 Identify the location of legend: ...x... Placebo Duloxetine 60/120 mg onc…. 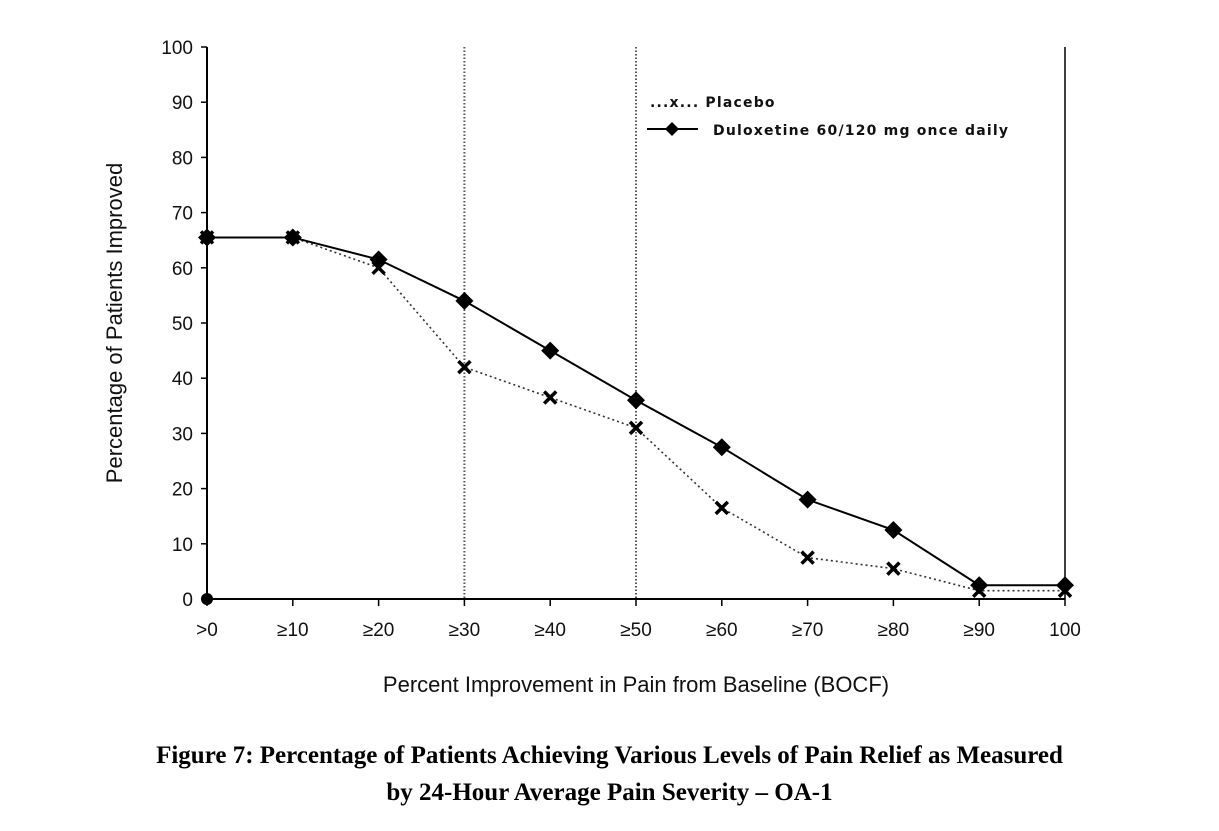
(828, 117).